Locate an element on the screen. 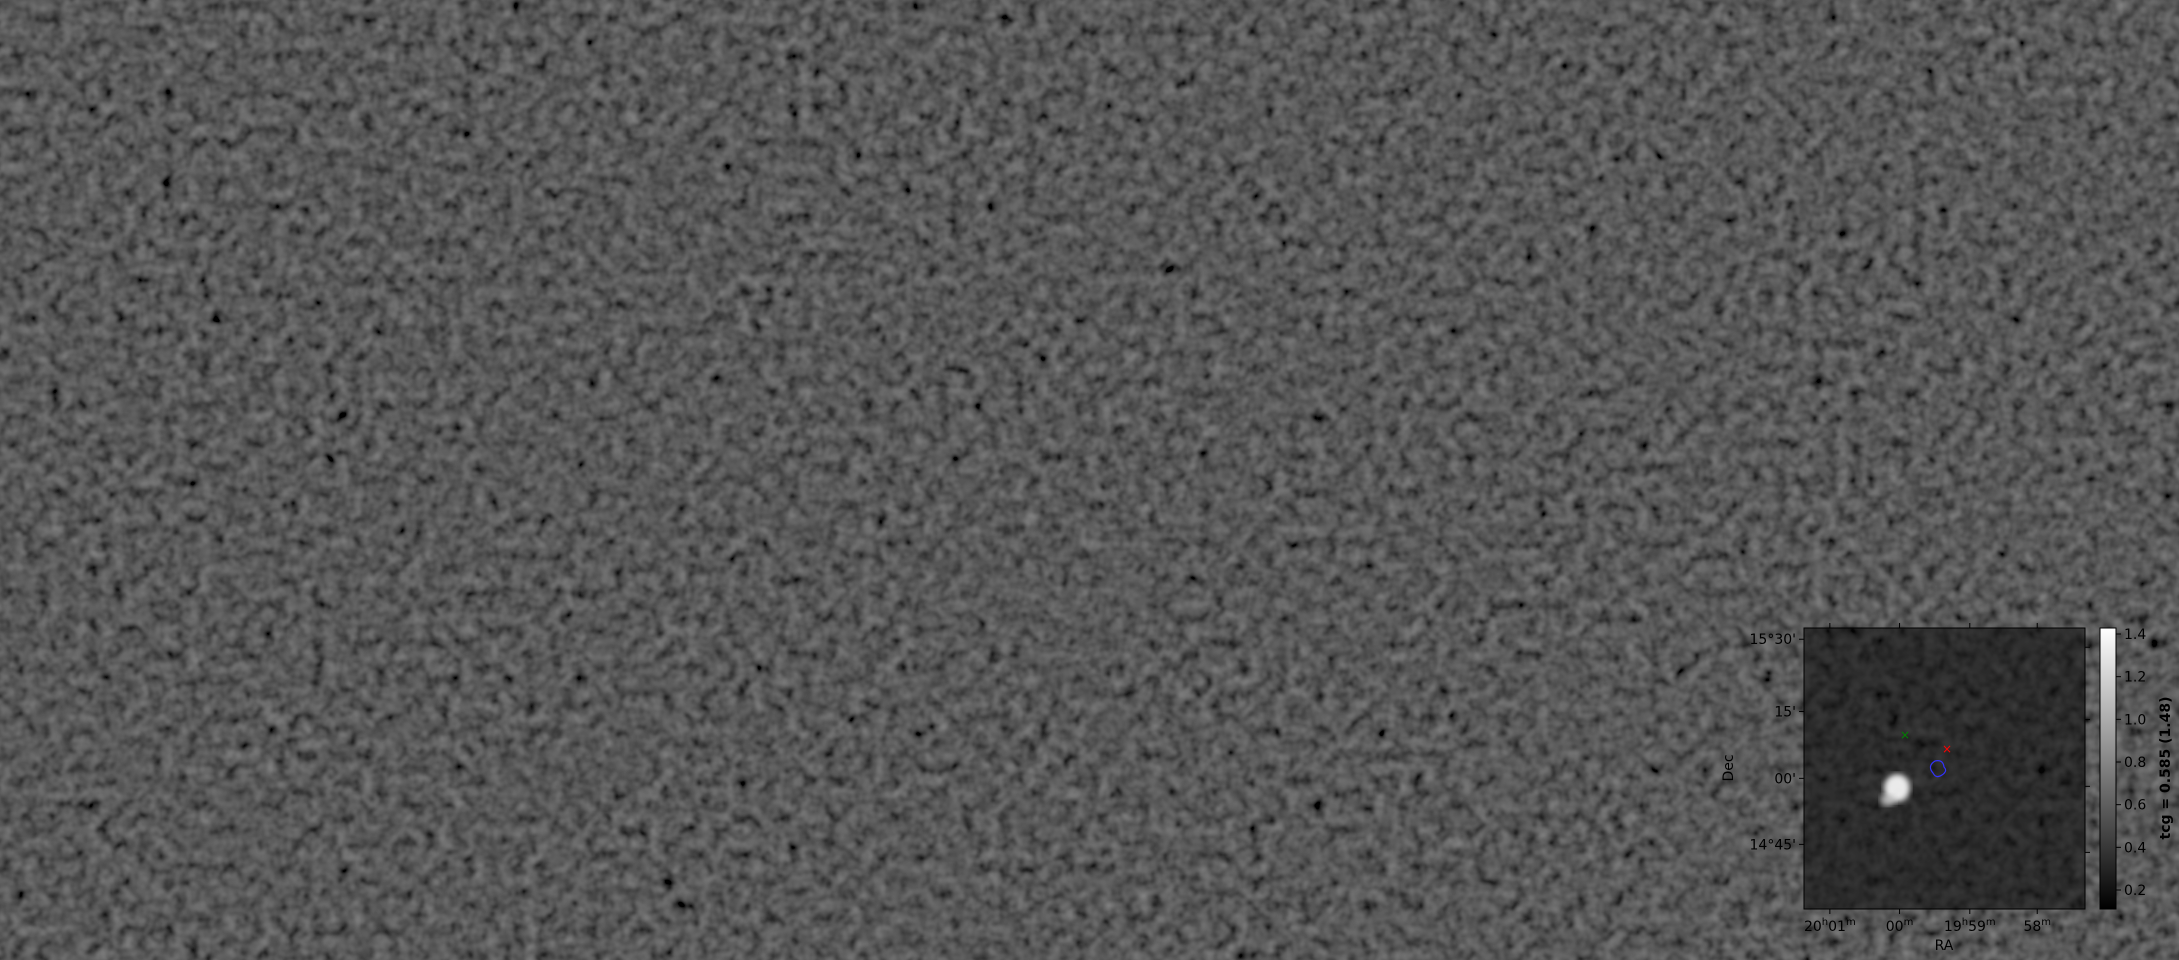  colorbar-tick-label: 0.02 is located at coordinates (584, 697).